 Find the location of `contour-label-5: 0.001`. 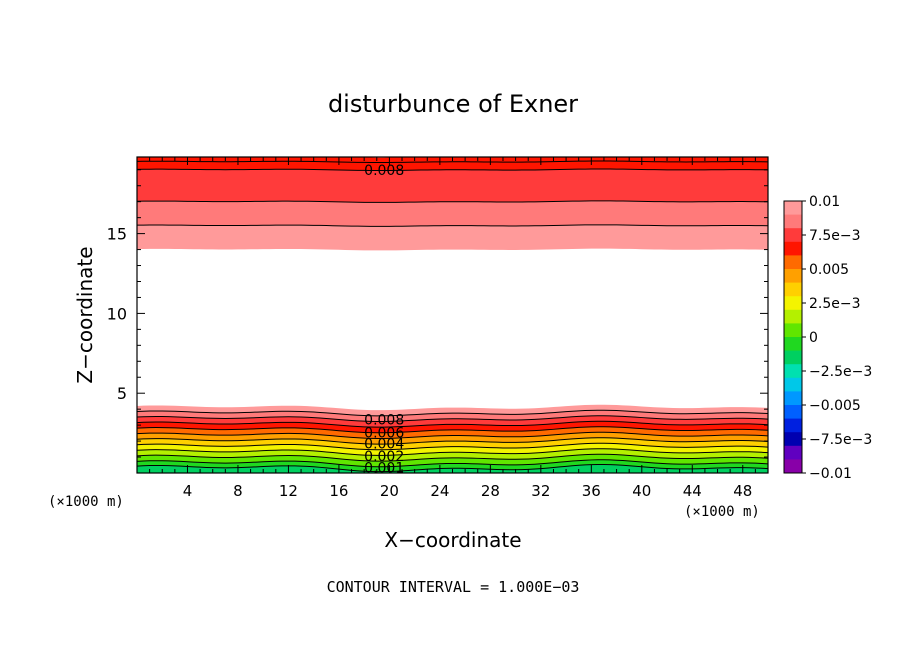

contour-label-5: 0.001 is located at coordinates (384, 468).